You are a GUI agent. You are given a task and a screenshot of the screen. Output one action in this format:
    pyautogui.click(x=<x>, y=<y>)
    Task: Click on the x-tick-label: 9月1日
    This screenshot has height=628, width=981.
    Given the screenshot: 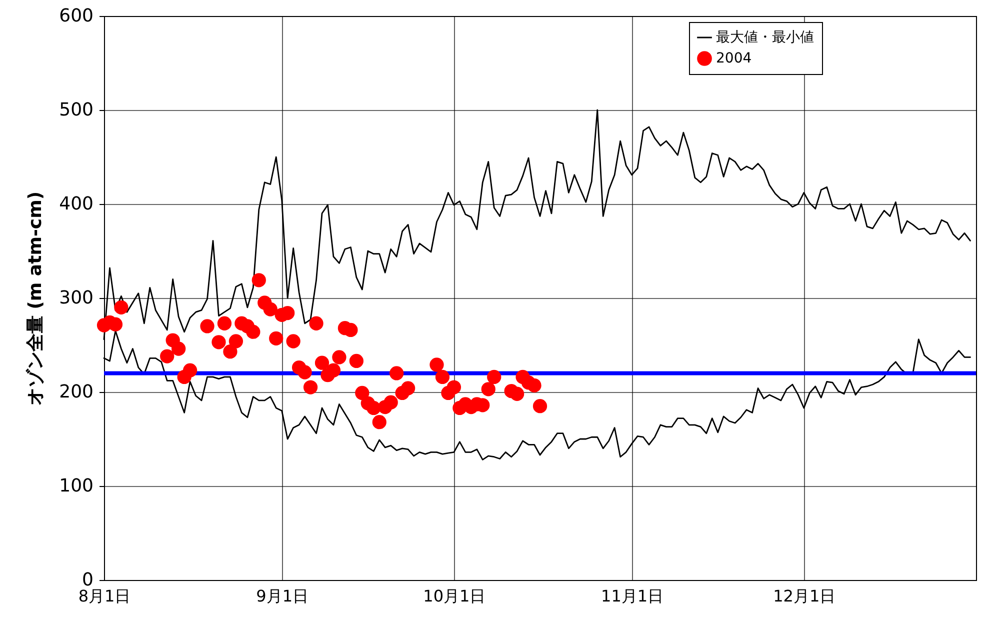 What is the action you would take?
    pyautogui.click(x=282, y=596)
    